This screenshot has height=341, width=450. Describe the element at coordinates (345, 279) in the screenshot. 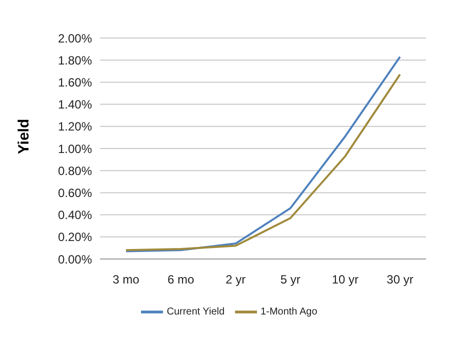

I see `x-tick-label: 10 yr` at that location.